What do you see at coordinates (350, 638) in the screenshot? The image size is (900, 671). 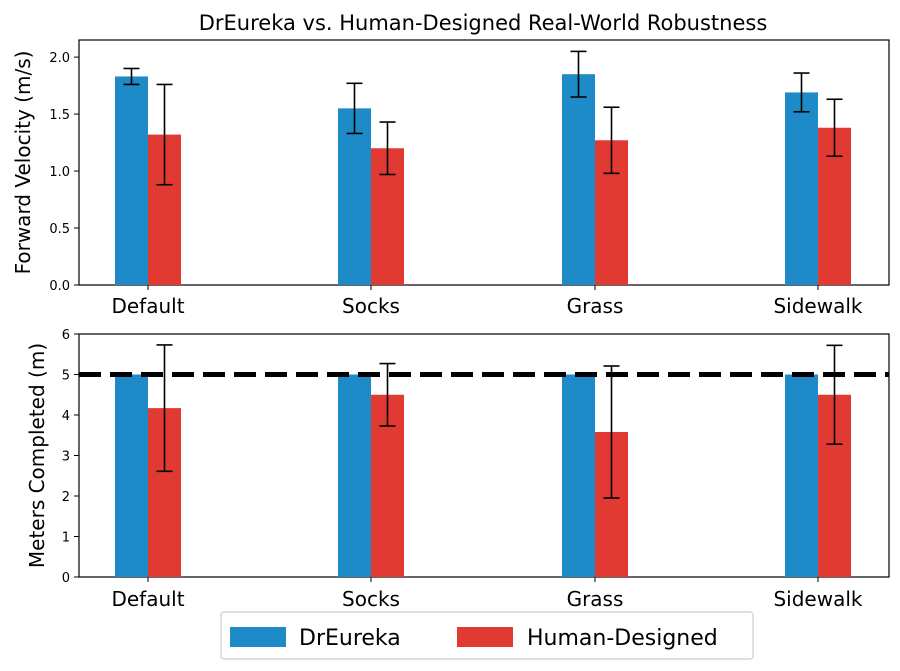 I see `legend-label-drEureka: DrEureka` at bounding box center [350, 638].